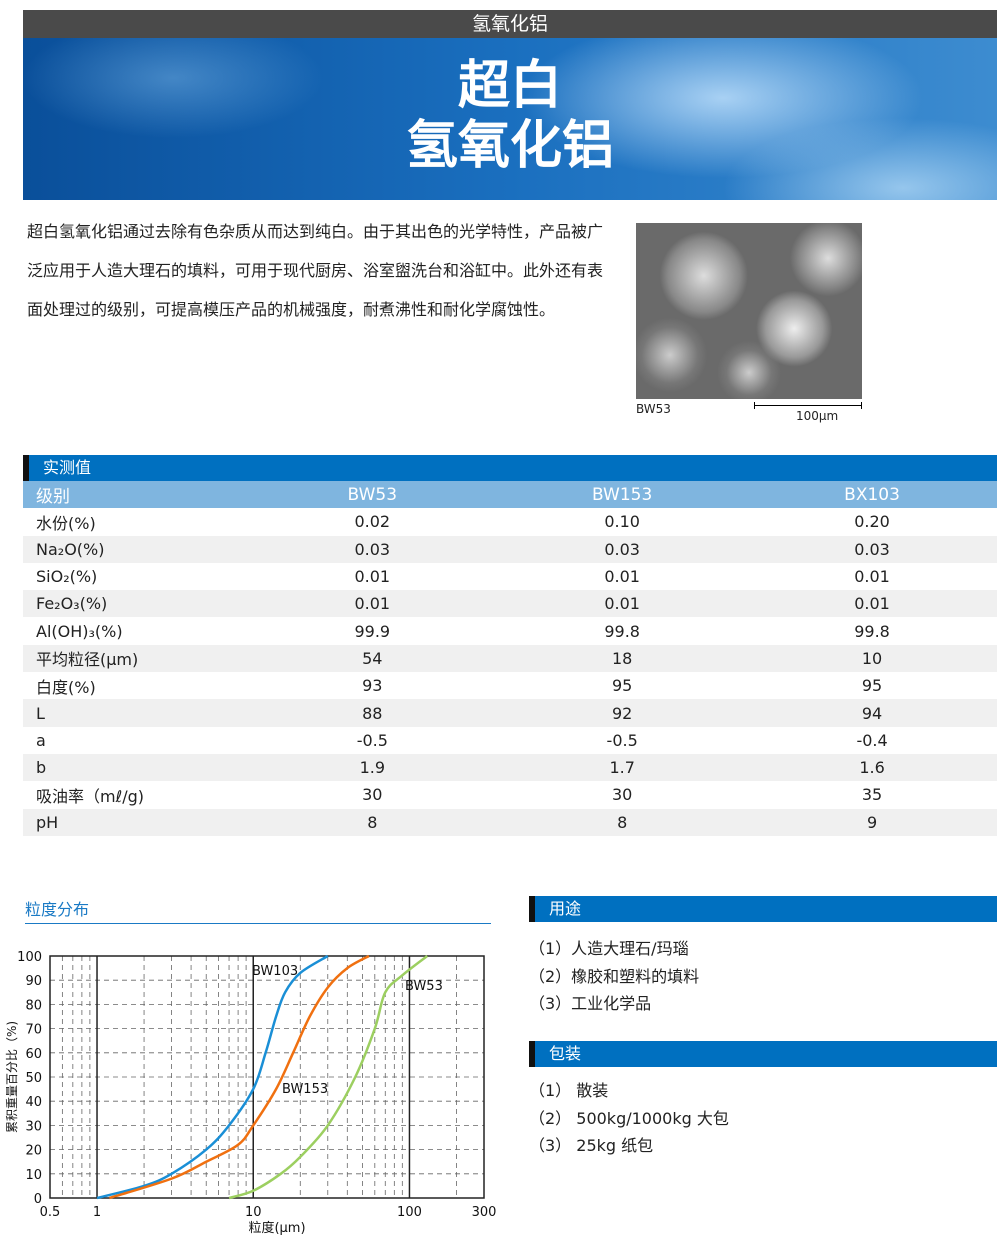  I want to click on table-header-row: 级别 BW53 BW153 BX103, so click(510, 495).